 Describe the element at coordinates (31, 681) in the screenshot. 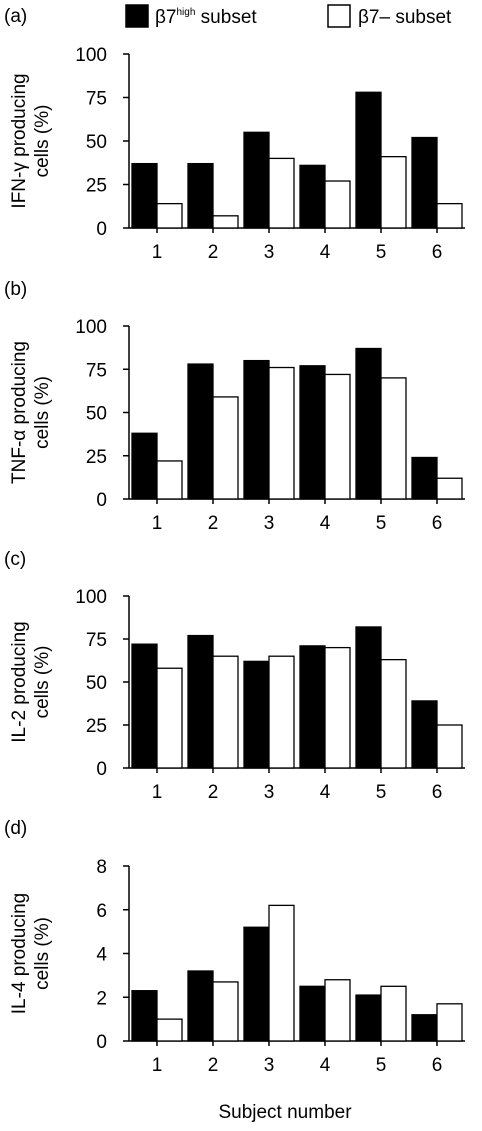

I see `y-axis-title: IL-2 producing cells (%)` at that location.